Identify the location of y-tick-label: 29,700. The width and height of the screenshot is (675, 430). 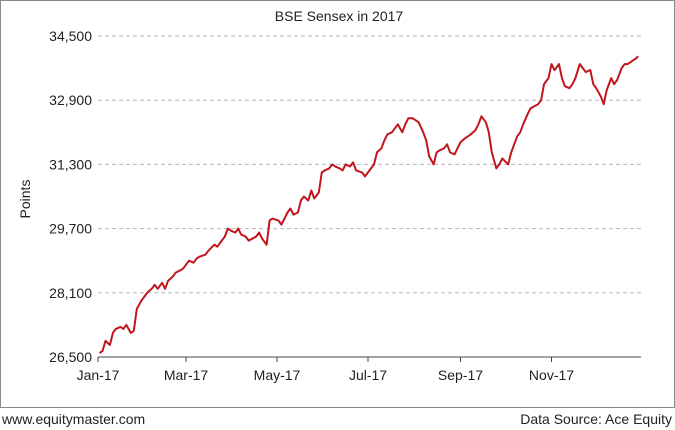
(70, 229).